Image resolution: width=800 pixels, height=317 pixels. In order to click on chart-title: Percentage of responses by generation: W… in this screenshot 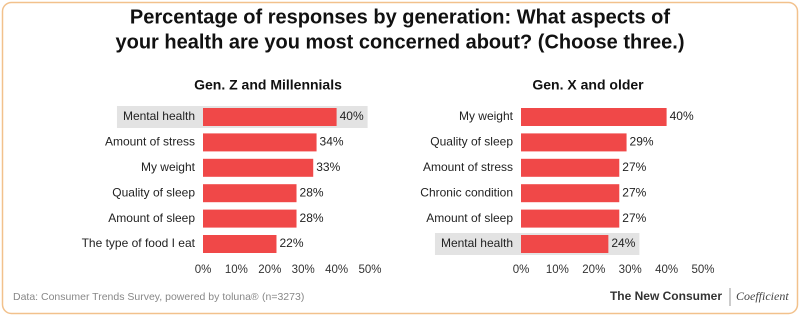, I will do `click(400, 17)`.